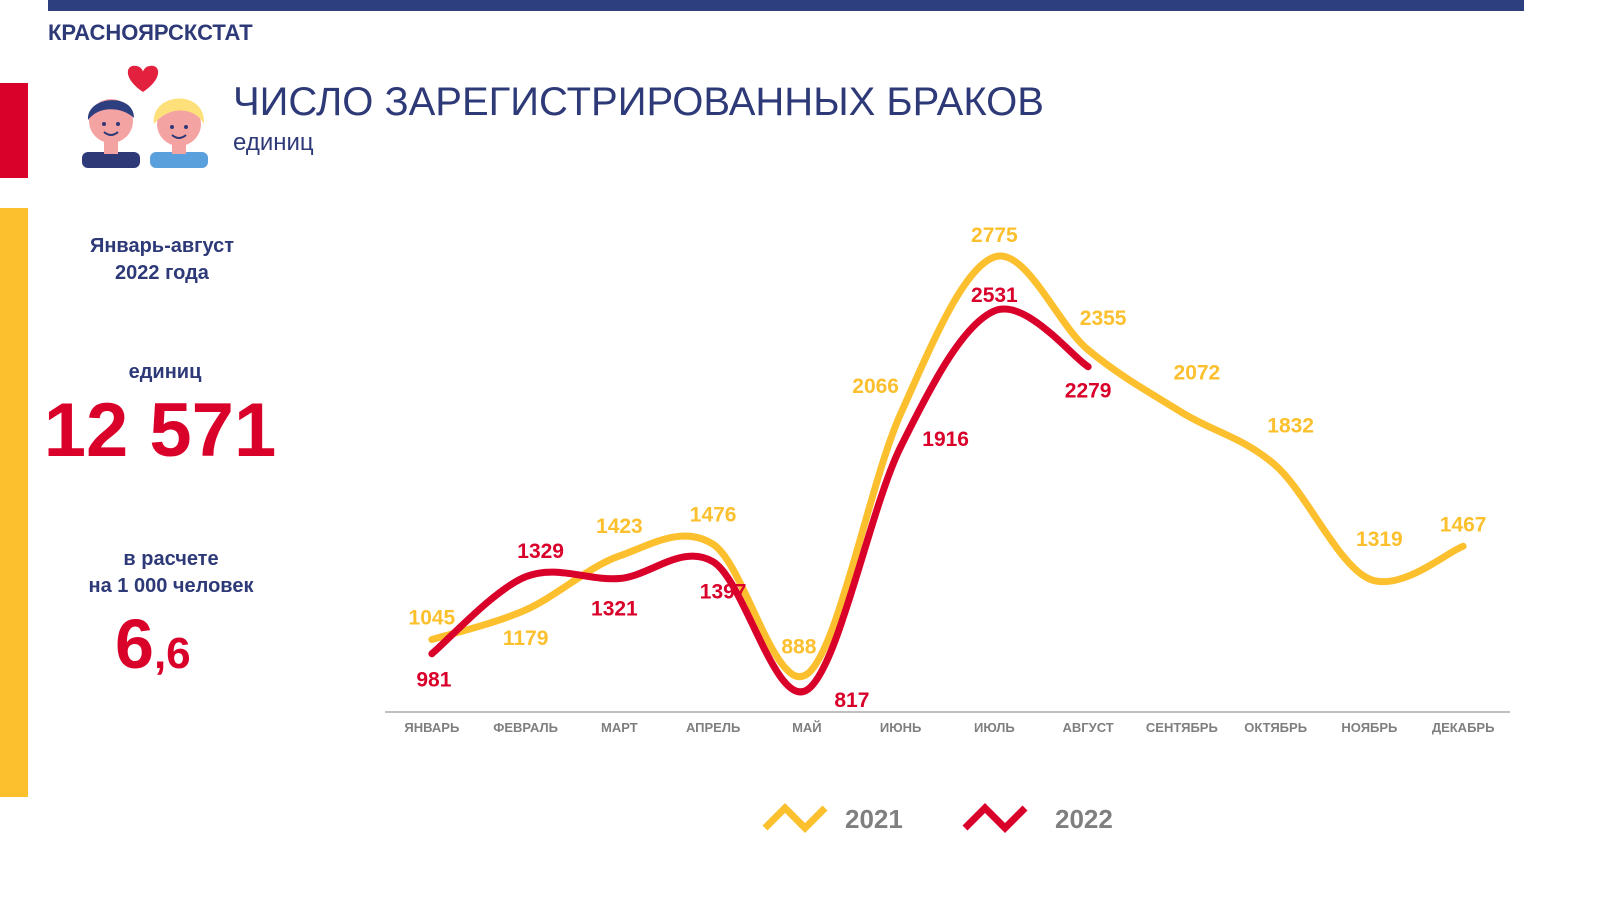 The width and height of the screenshot is (1600, 900). I want to click on x-tick-label: МАЙ, so click(807, 727).